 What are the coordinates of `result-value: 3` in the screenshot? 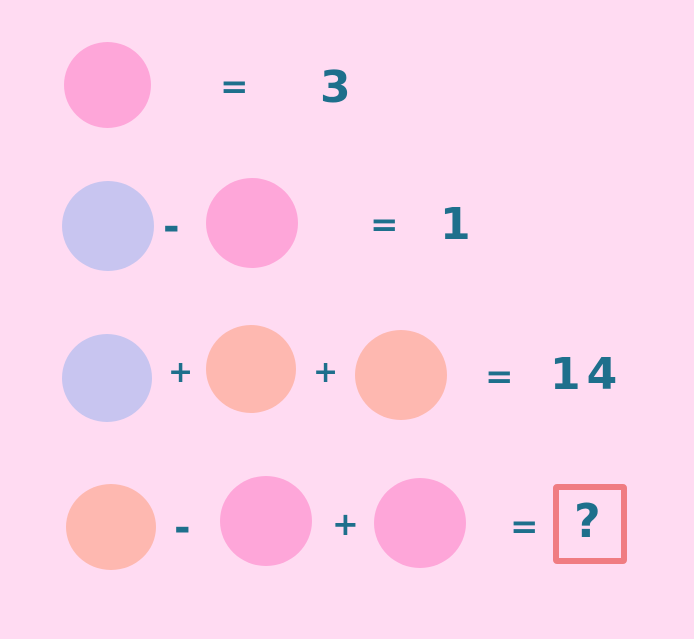 It's located at (335, 87).